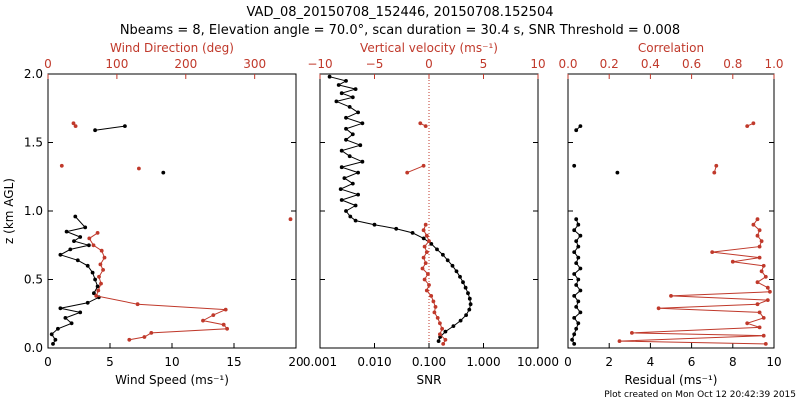 The height and width of the screenshot is (400, 800). Describe the element at coordinates (692, 362) in the screenshot. I see `x-tick-label: 6` at that location.